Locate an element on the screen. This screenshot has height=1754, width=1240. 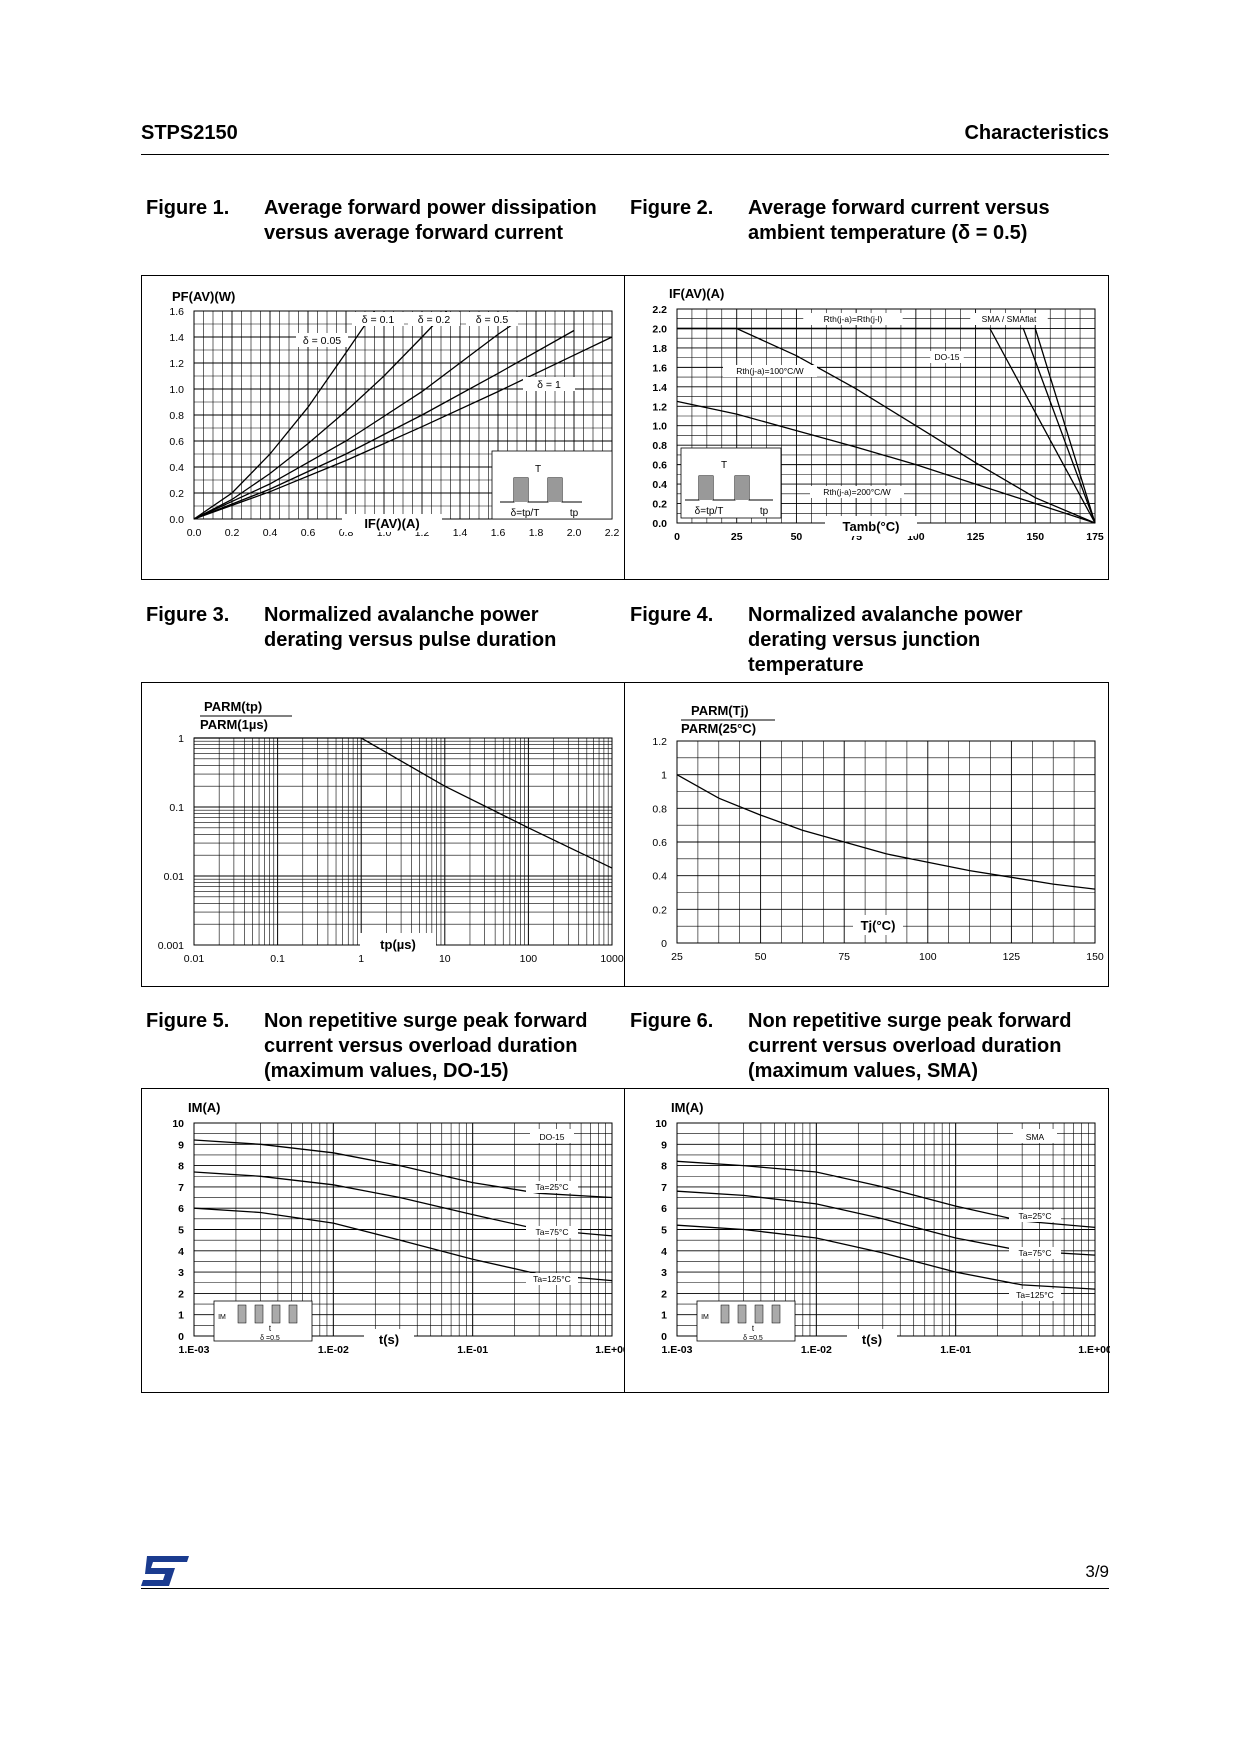
y-tick-label: 0.6 is located at coordinates (659, 843).